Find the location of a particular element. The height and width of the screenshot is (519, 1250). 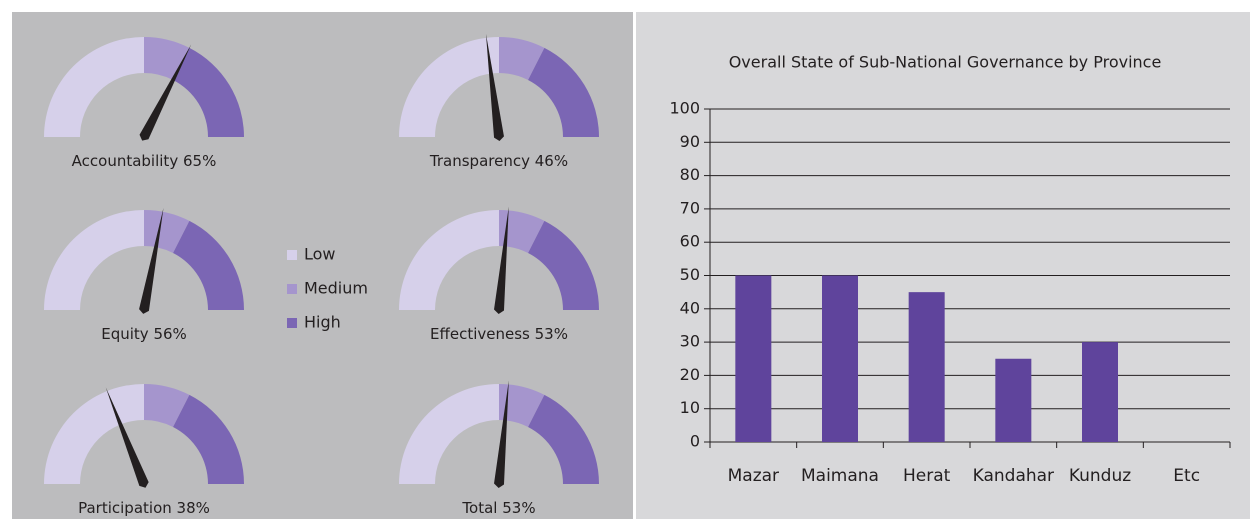

legend-label: Medium is located at coordinates (336, 288).